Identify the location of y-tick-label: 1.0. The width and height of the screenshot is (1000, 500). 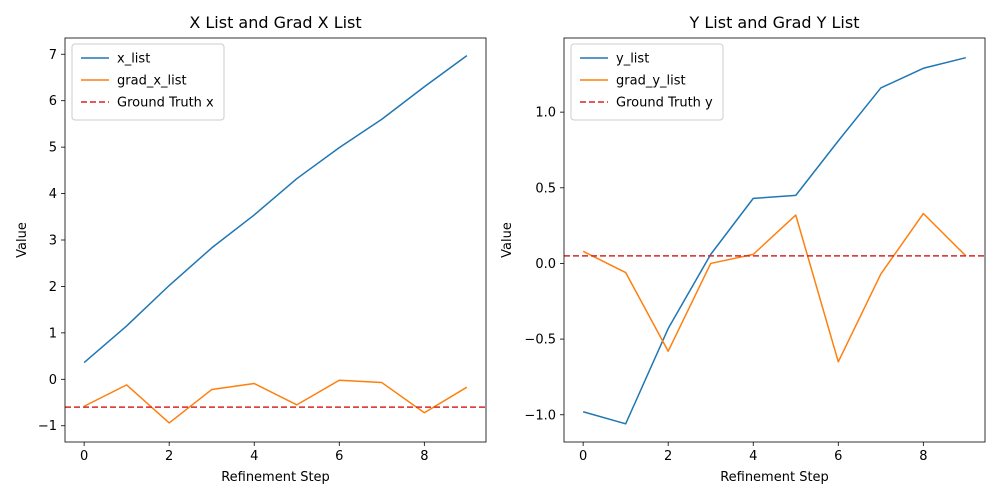
(545, 113).